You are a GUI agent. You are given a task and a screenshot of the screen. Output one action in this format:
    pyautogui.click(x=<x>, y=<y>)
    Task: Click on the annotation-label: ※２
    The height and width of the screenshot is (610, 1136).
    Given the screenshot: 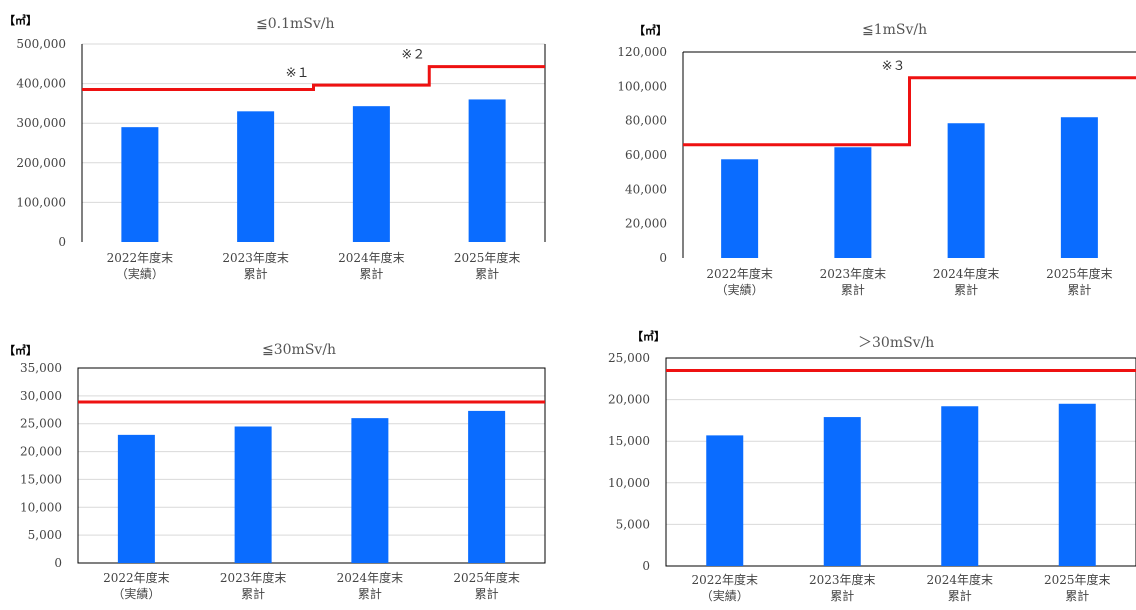 What is the action you would take?
    pyautogui.click(x=413, y=55)
    